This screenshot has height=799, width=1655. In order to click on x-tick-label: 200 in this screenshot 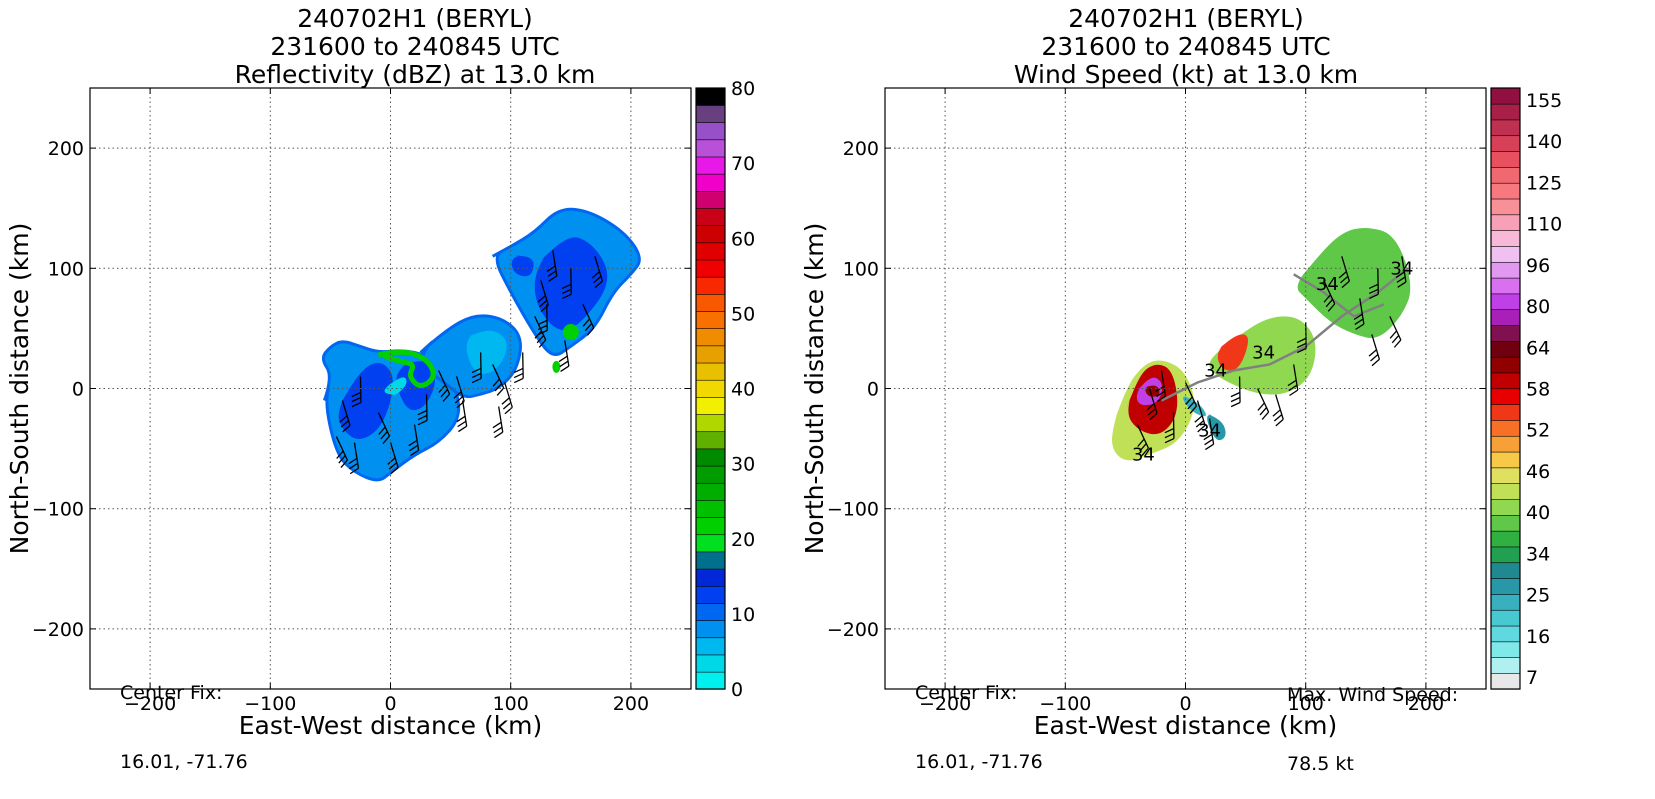, I will do `click(631, 704)`.